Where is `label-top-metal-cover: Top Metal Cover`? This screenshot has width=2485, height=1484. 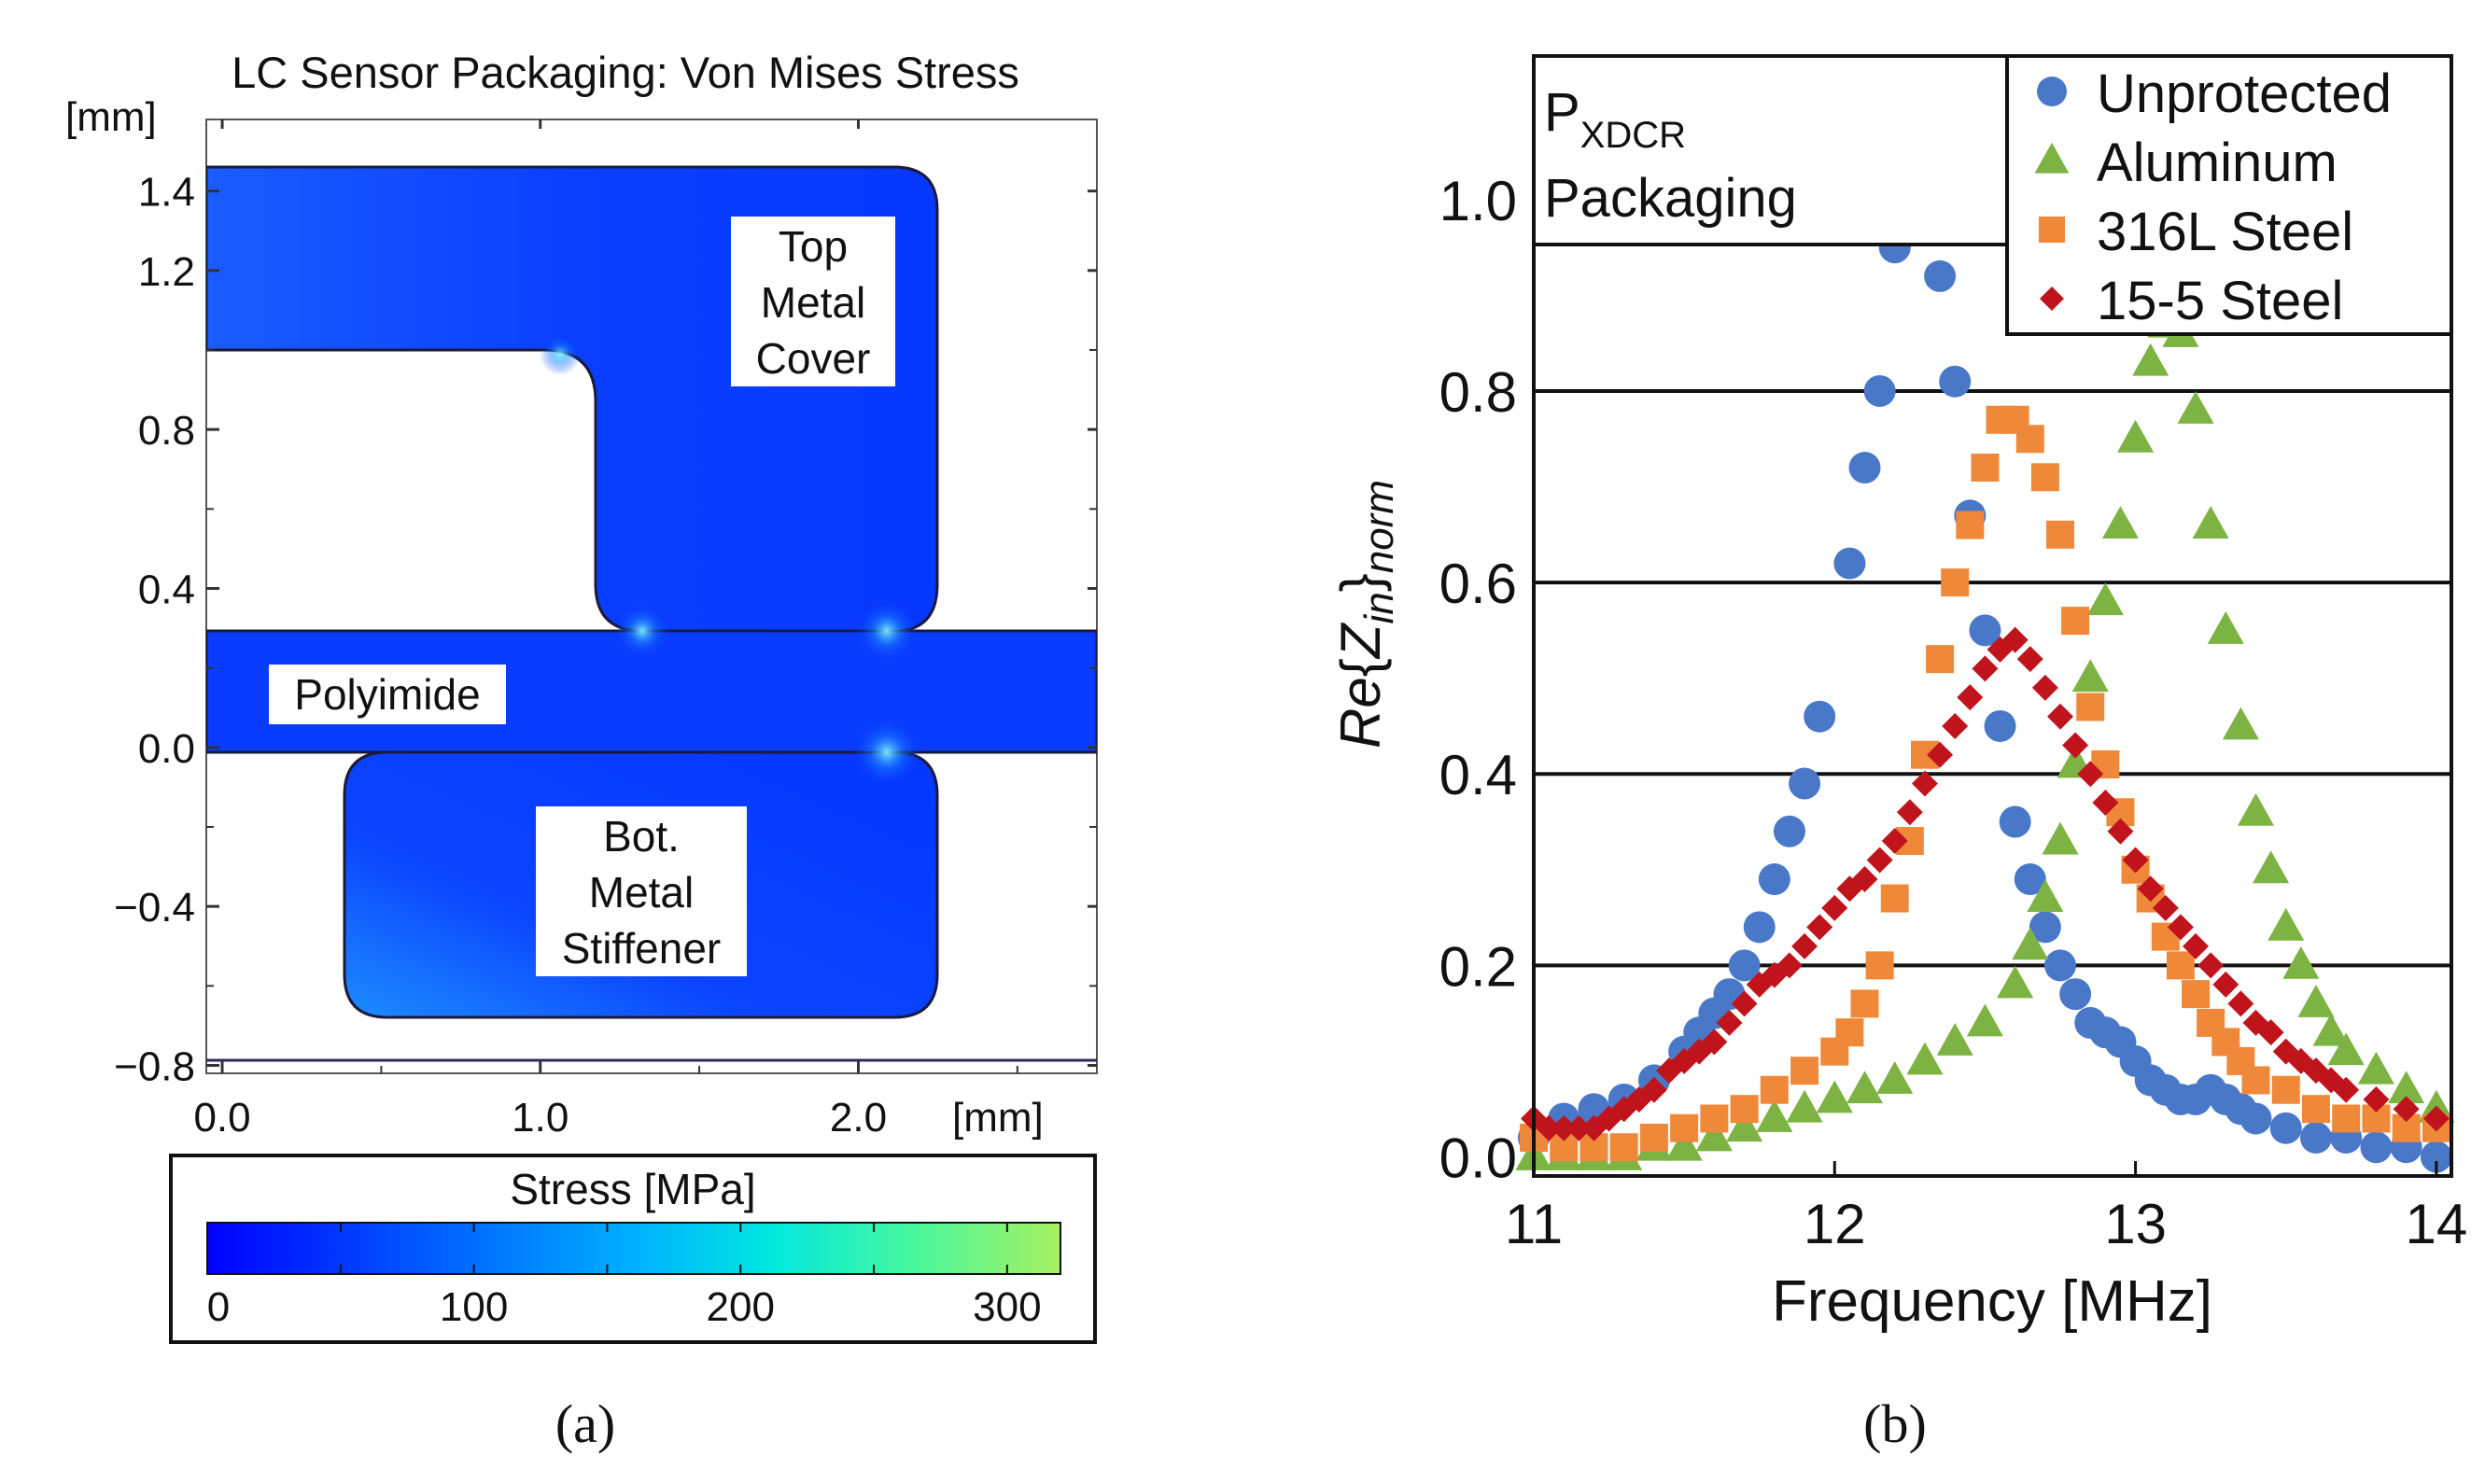
label-top-metal-cover: Top Metal Cover is located at coordinates (813, 301).